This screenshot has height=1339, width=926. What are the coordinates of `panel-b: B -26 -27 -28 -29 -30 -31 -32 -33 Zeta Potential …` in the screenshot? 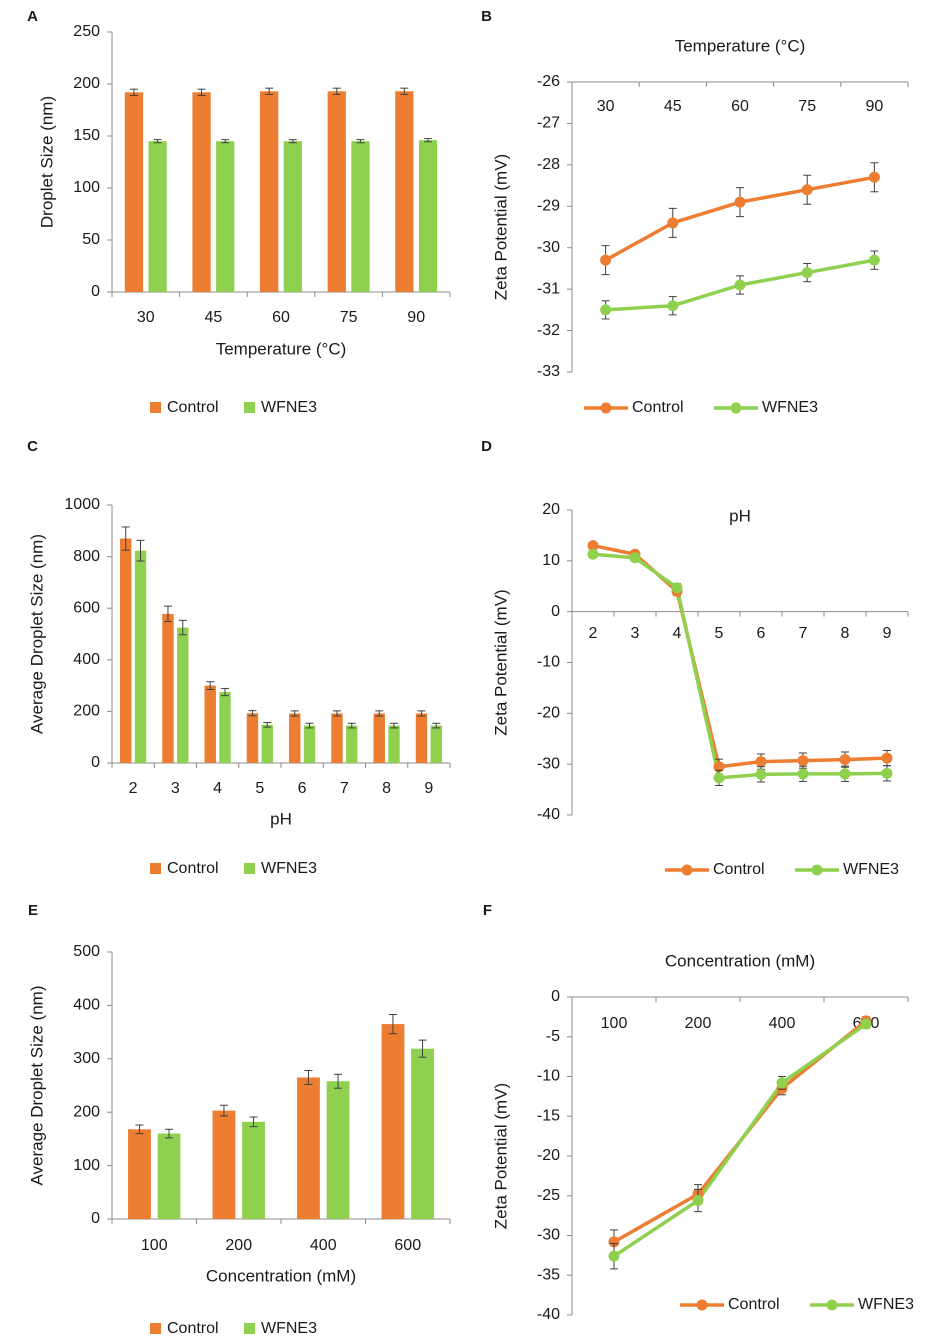 It's located at (695, 212).